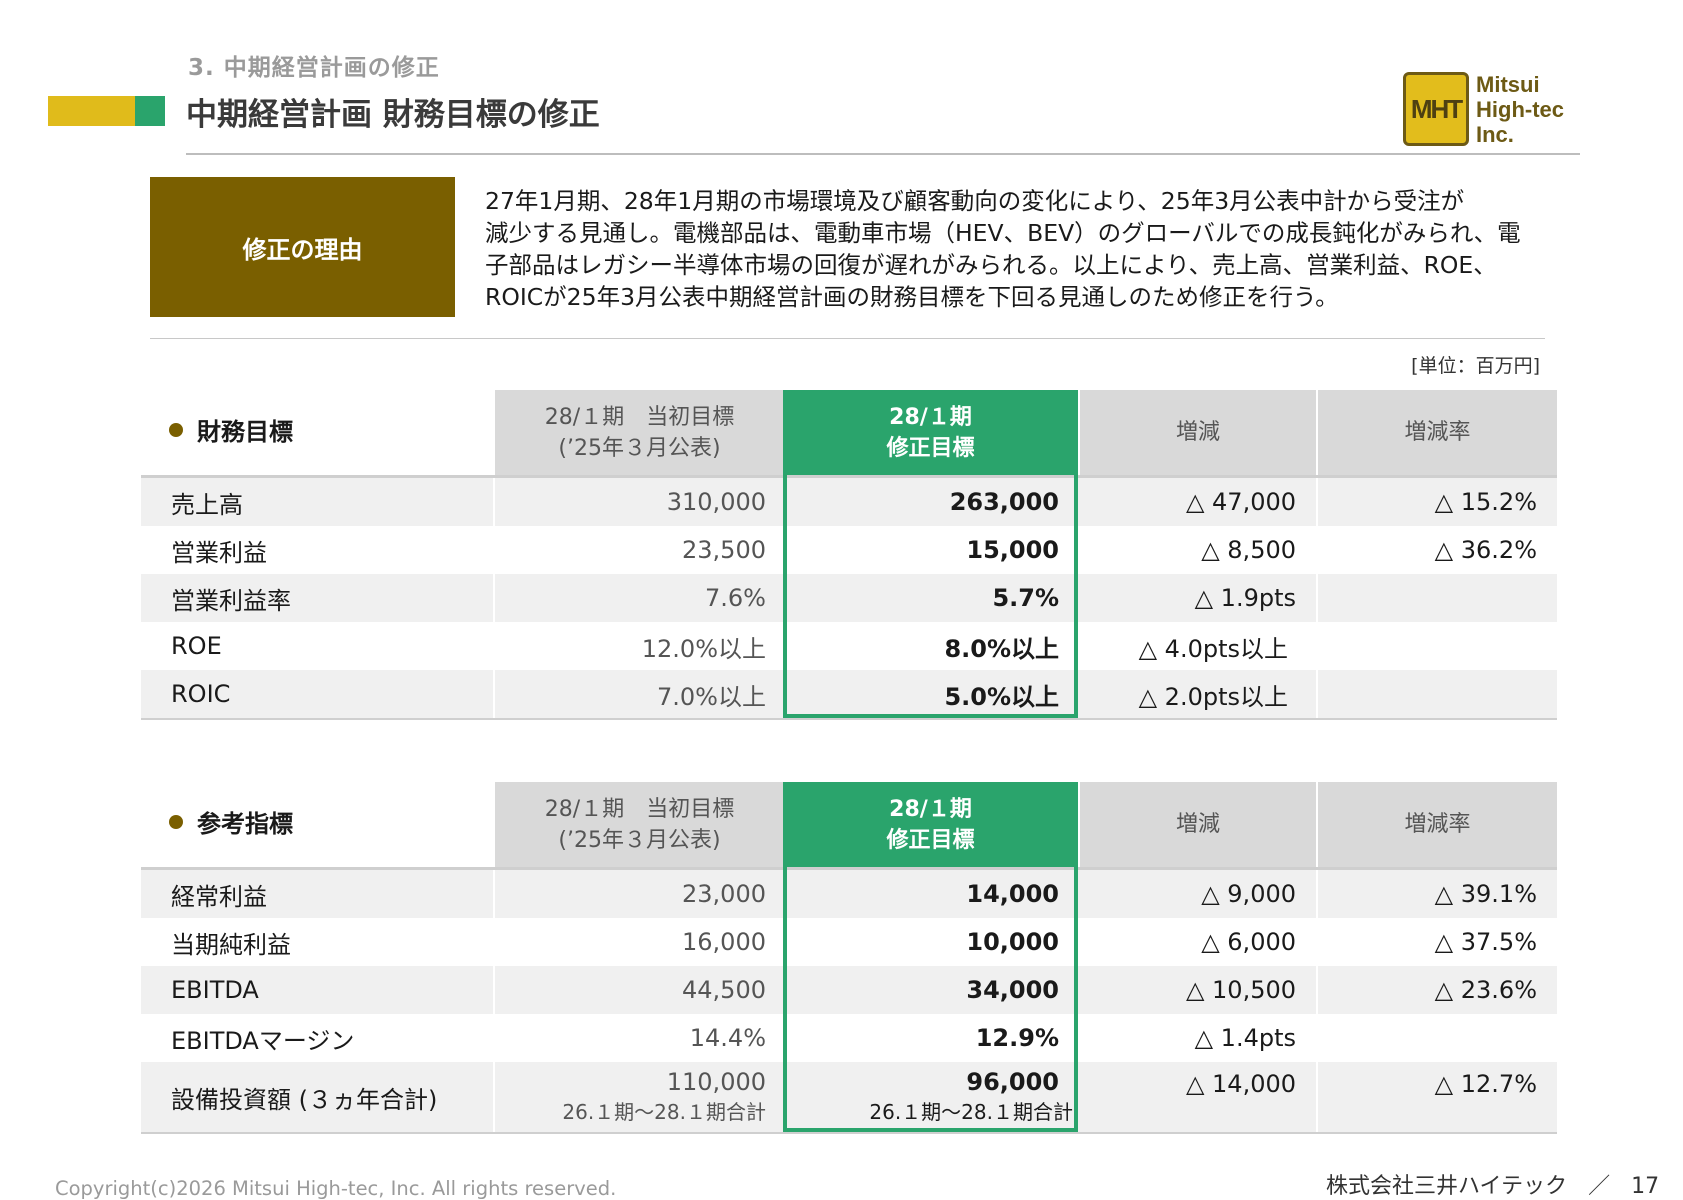 Image resolution: width=1683 pixels, height=1200 pixels. What do you see at coordinates (1495, 134) in the screenshot?
I see `logo-line-3: Inc.` at bounding box center [1495, 134].